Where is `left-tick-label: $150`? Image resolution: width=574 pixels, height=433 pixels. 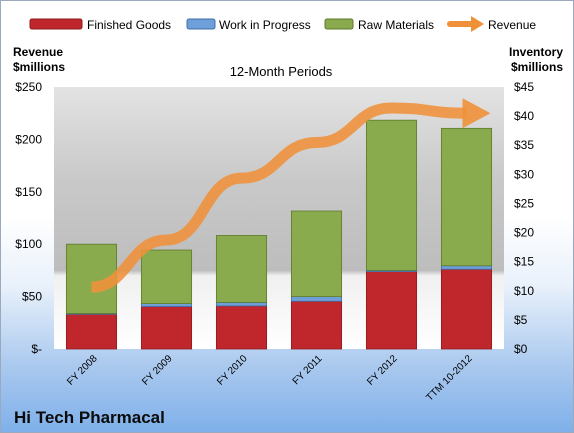 left-tick-label: $150 is located at coordinates (28, 192).